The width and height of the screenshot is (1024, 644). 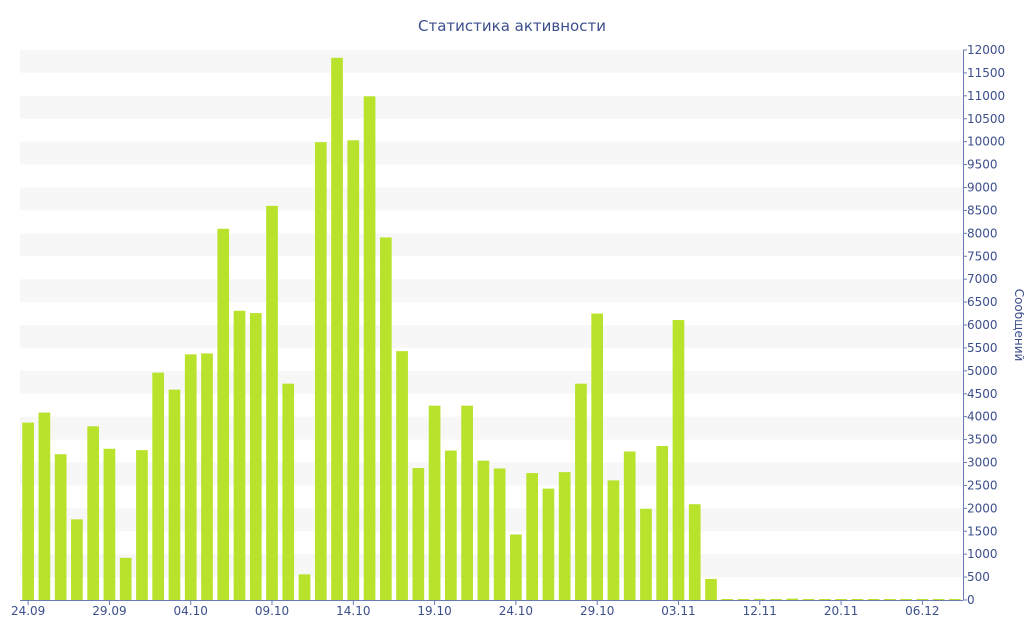 I want to click on y-tick-label: 8000, so click(x=982, y=233).